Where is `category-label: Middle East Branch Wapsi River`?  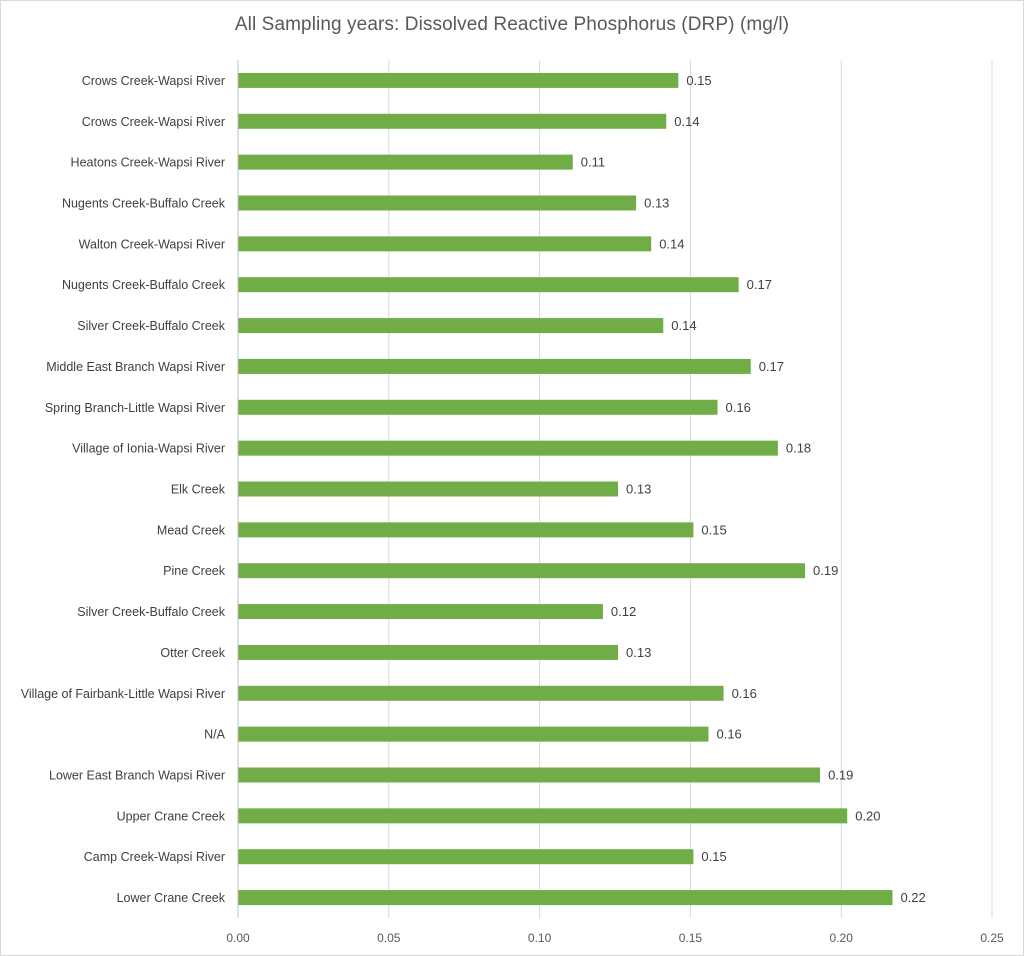 category-label: Middle East Branch Wapsi River is located at coordinates (135, 367).